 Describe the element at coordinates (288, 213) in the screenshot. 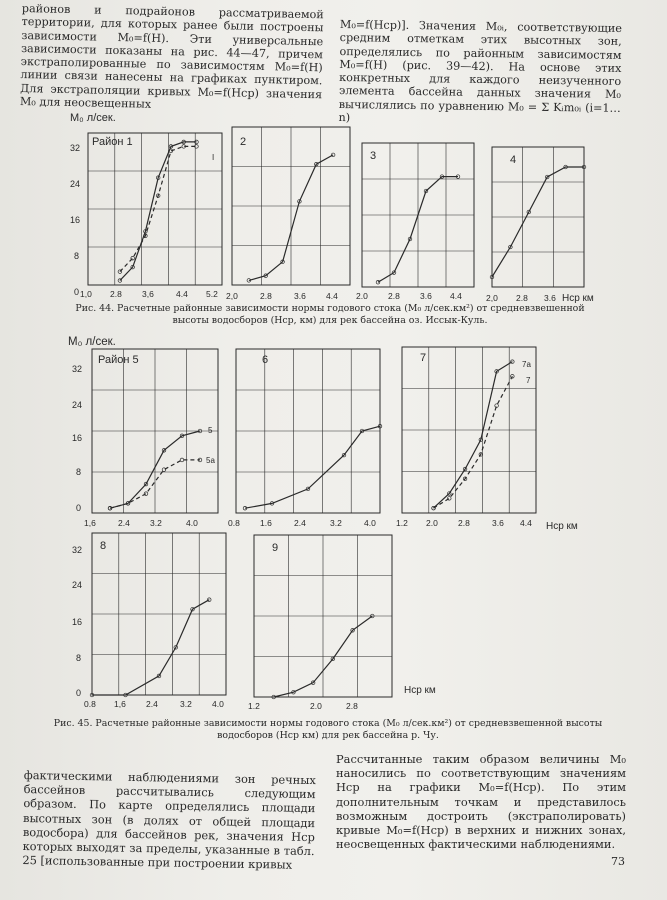

I see `fig44-panel-2: 2 2,0 2.8 3.6 4.4` at that location.